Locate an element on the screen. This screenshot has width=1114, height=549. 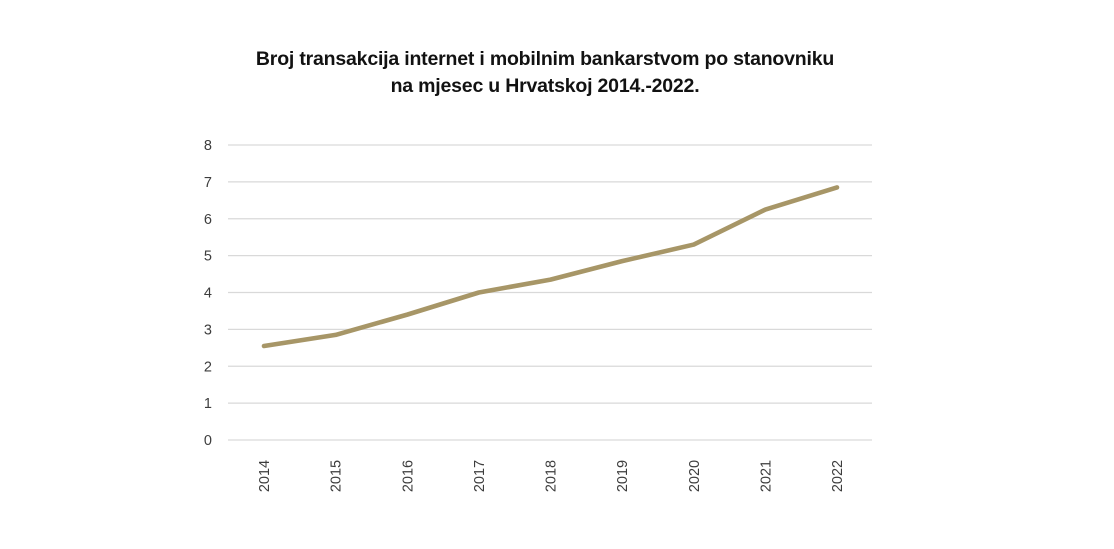
y-tick-label: 0 is located at coordinates (208, 441).